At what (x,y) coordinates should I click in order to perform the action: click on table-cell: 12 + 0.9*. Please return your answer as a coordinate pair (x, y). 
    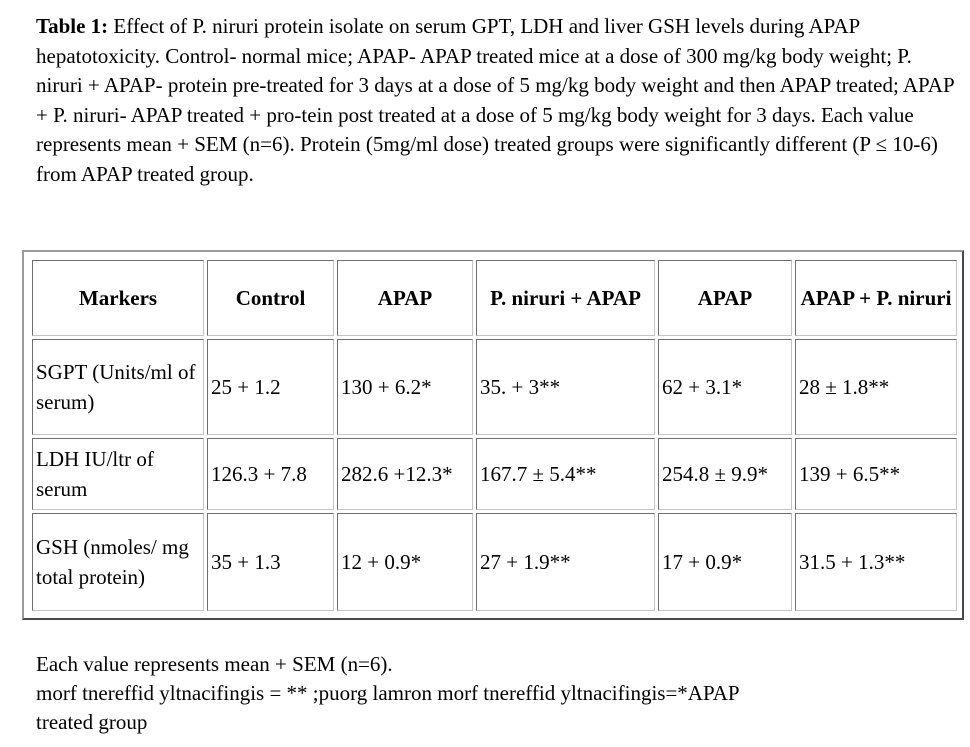
    Looking at the image, I should click on (405, 562).